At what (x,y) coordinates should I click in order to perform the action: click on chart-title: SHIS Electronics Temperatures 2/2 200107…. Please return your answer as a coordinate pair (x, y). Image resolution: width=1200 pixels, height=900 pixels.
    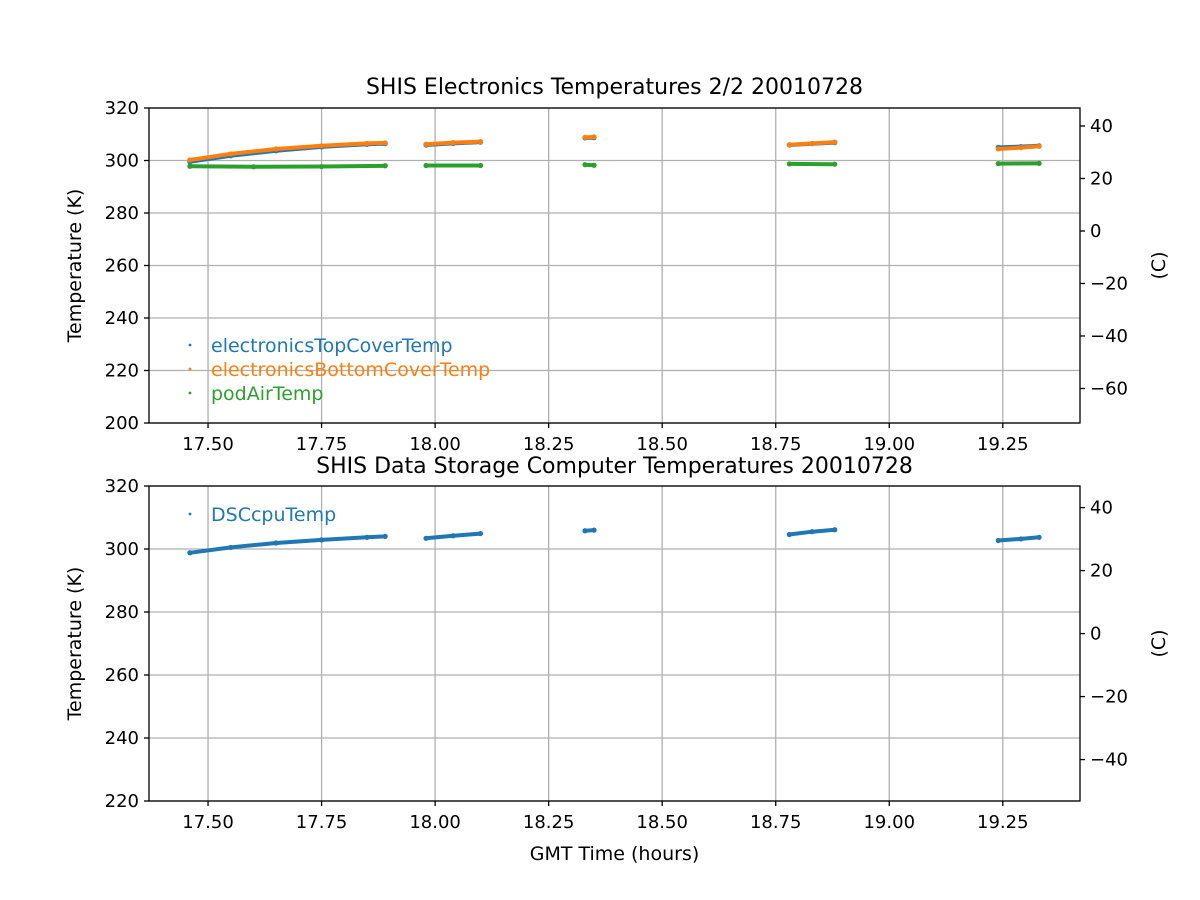
    Looking at the image, I should click on (614, 87).